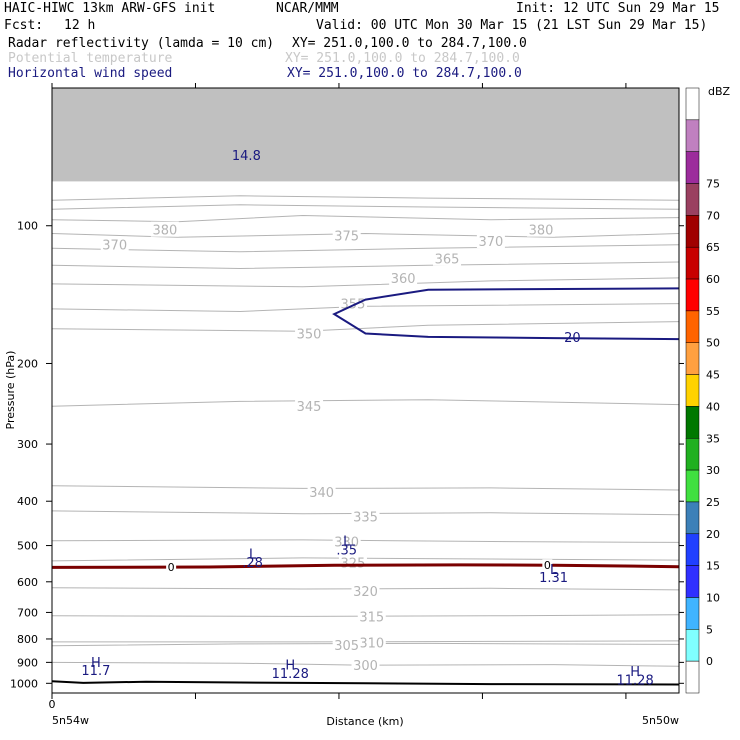 This screenshot has width=740, height=740. What do you see at coordinates (27, 612) in the screenshot?
I see `y-tick-label-700: 700` at bounding box center [27, 612].